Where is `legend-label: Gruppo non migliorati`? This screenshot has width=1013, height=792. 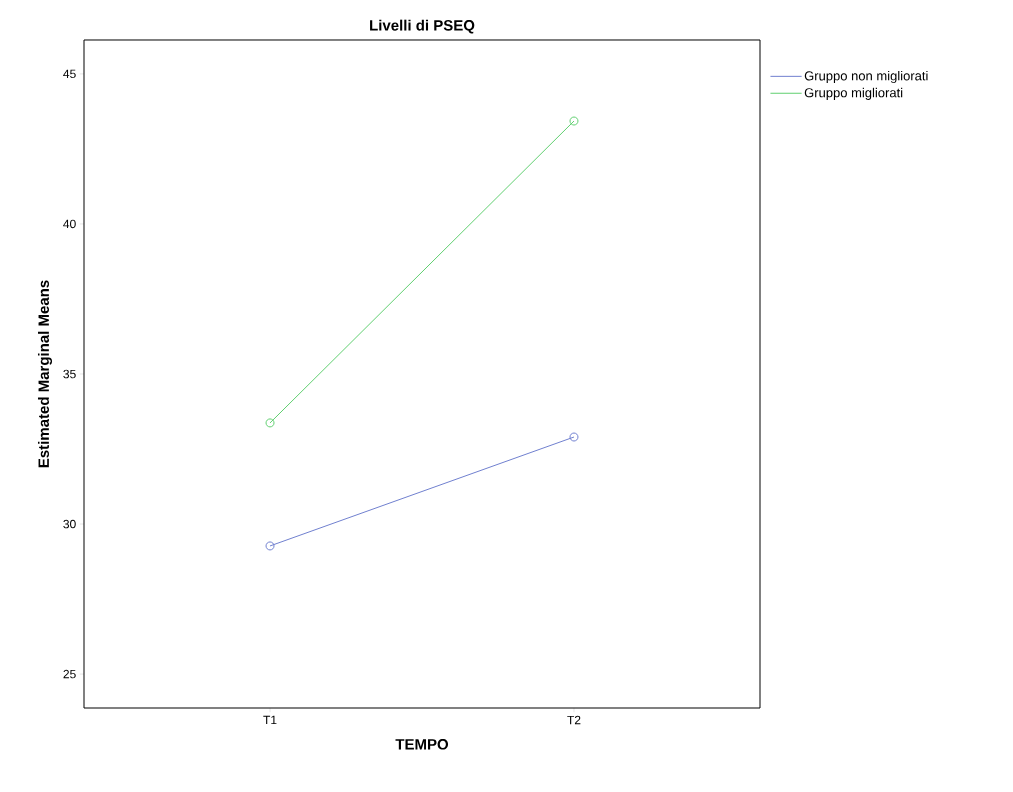
legend-label: Gruppo non migliorati is located at coordinates (866, 77).